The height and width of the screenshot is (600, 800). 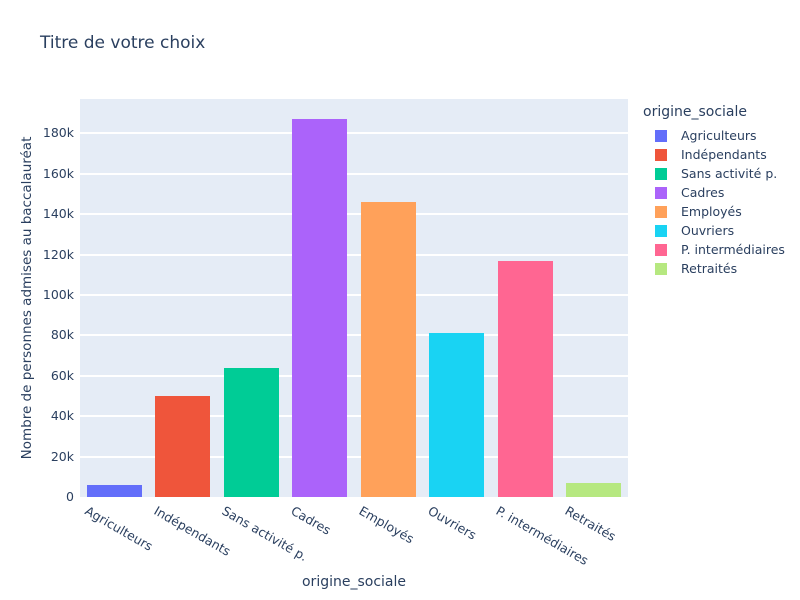 What do you see at coordinates (719, 135) in the screenshot?
I see `legend-item-label: Agriculteurs` at bounding box center [719, 135].